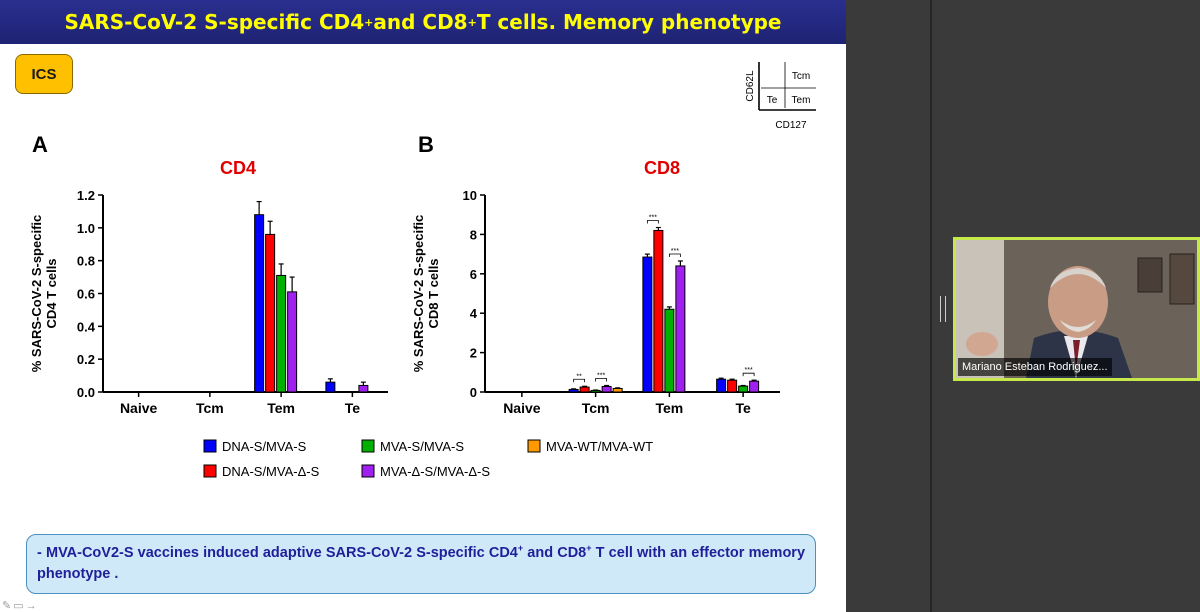 The image size is (1200, 612). I want to click on legend-label: DNA-S/MVA-S, so click(264, 446).